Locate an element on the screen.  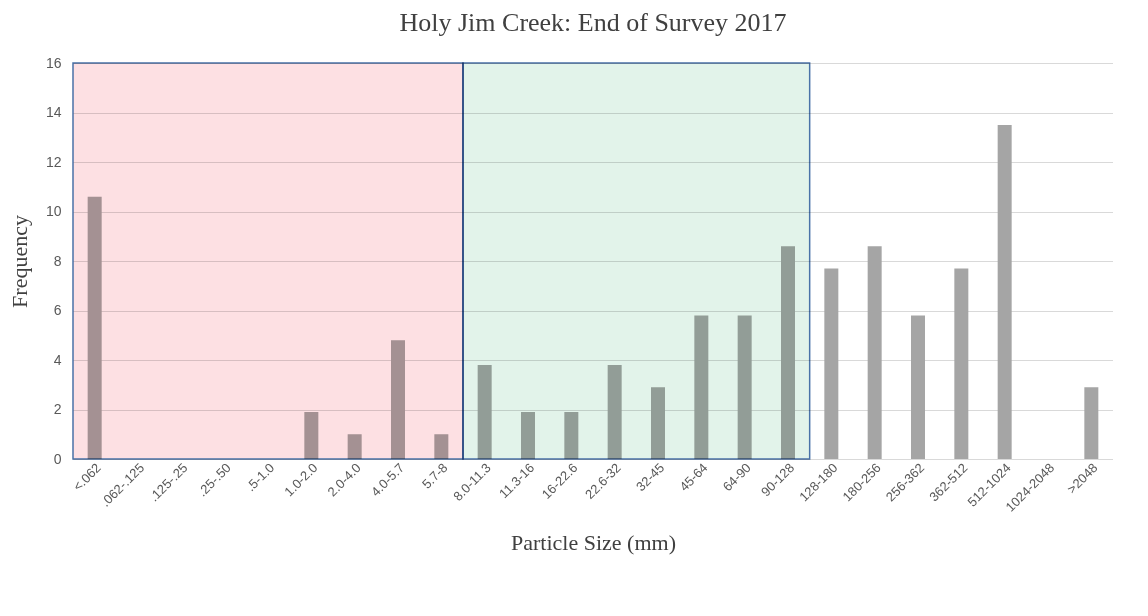
y-tick-label: 14 is located at coordinates (53, 112).